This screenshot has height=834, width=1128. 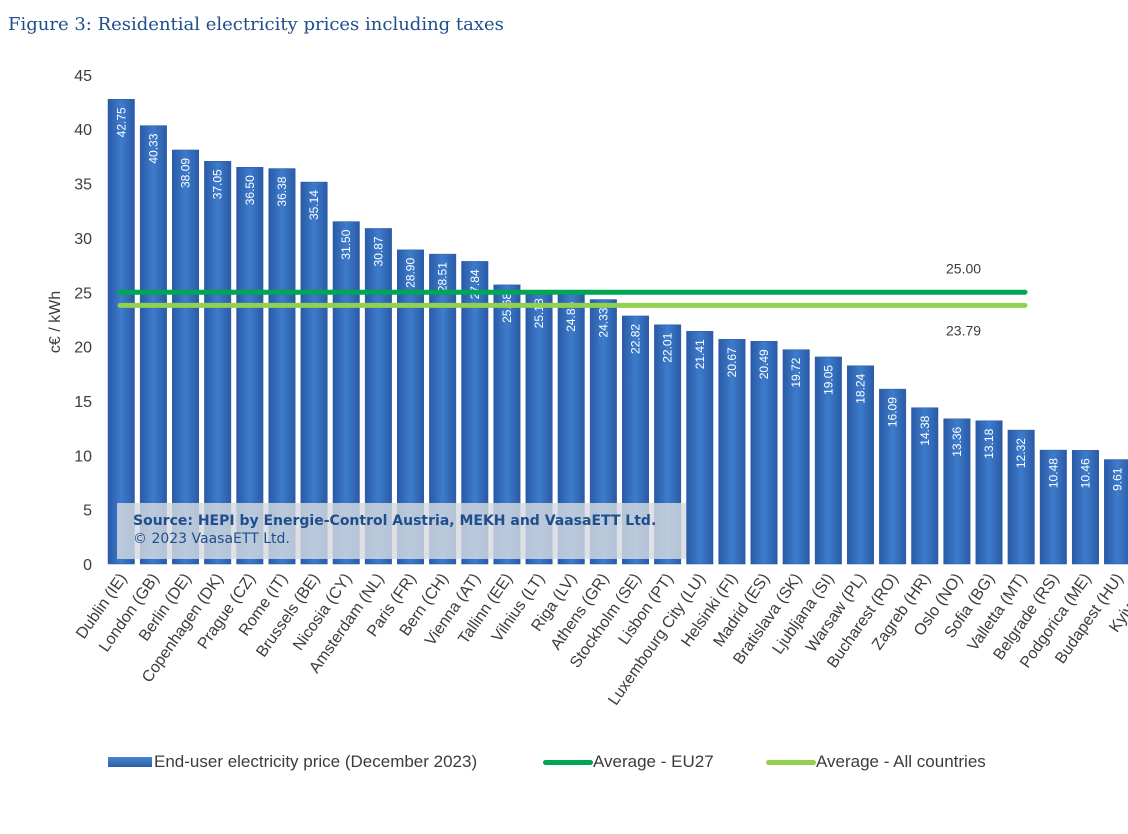 I want to click on average-lines: 25.00 23.79, so click(x=572, y=299).